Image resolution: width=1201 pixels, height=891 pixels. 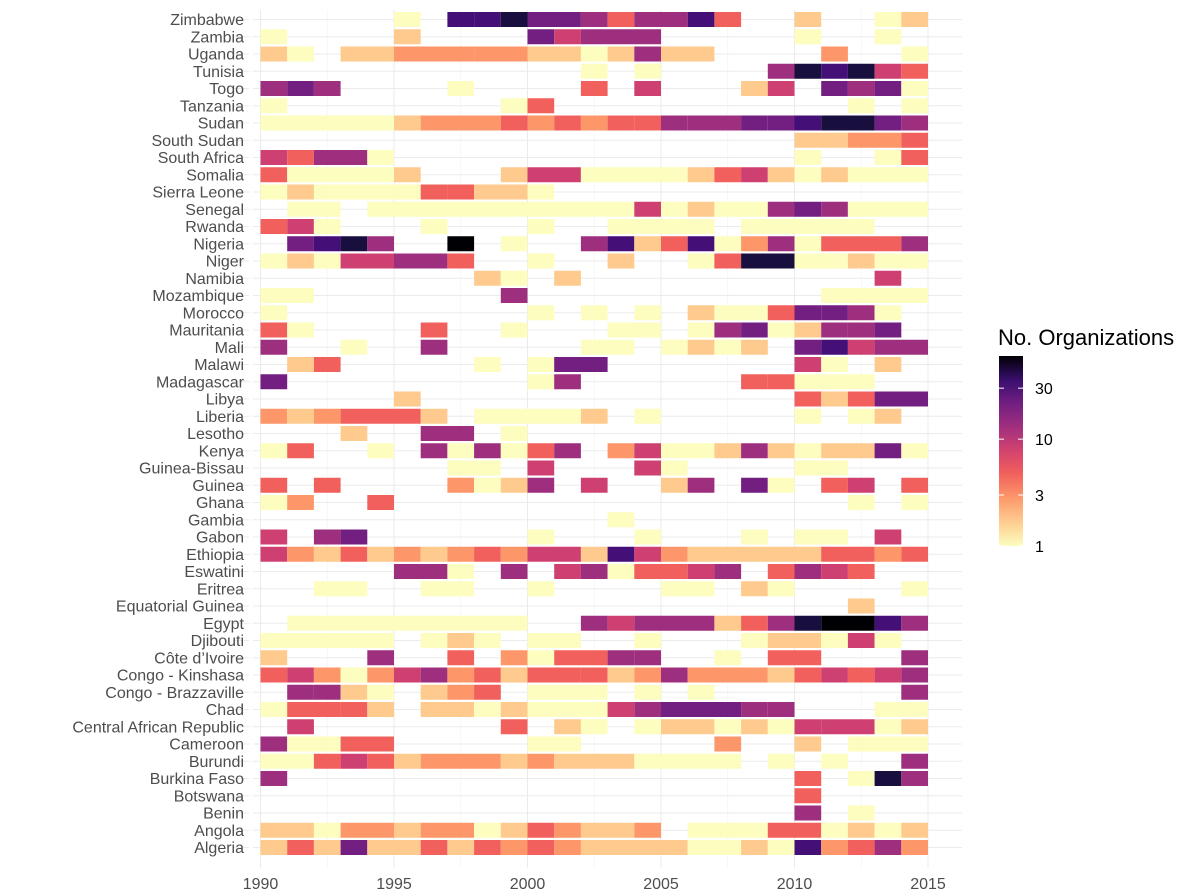 What do you see at coordinates (199, 658) in the screenshot?
I see `y-tick-label: Côte d’Ivoire` at bounding box center [199, 658].